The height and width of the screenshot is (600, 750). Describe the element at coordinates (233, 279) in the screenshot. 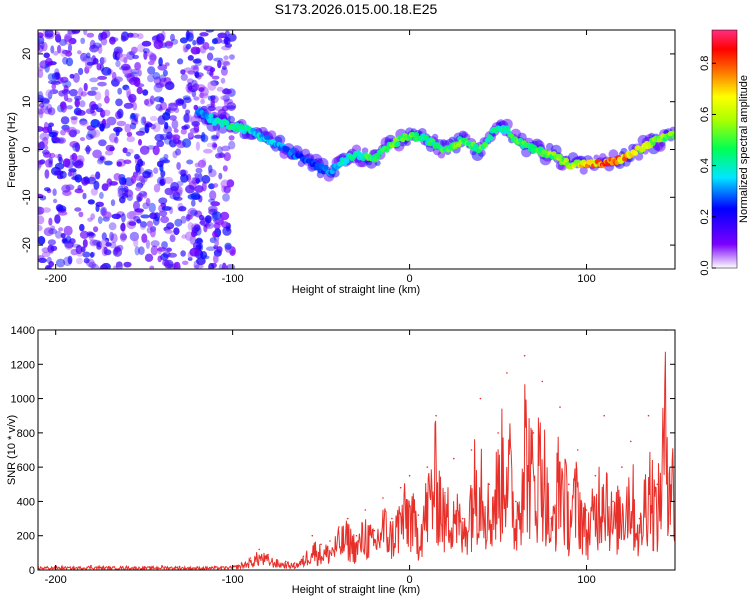

I see `heatmap-x-tick-label: -100` at that location.